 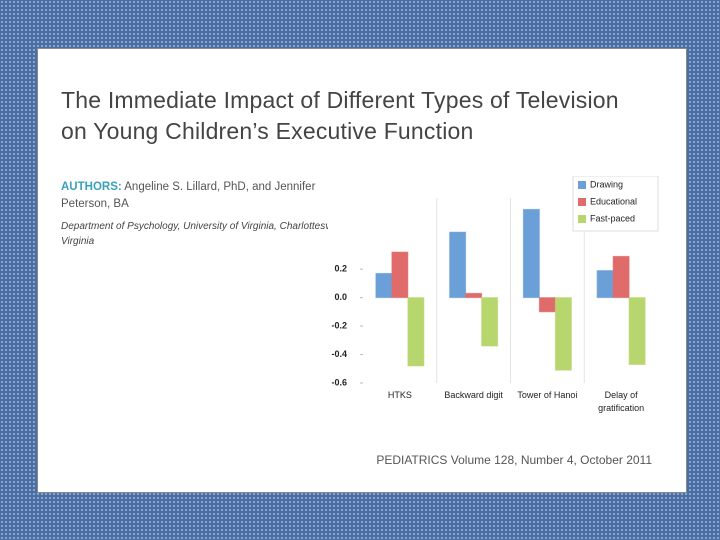 What do you see at coordinates (473, 395) in the screenshot?
I see `x-tick-label: Backward digit` at bounding box center [473, 395].